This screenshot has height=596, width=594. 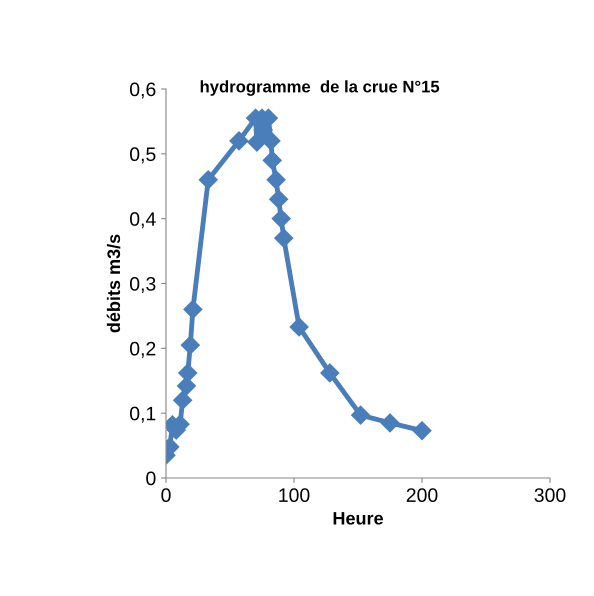 I want to click on chart-title: hydrogramme de la crue N°15, so click(x=320, y=88).